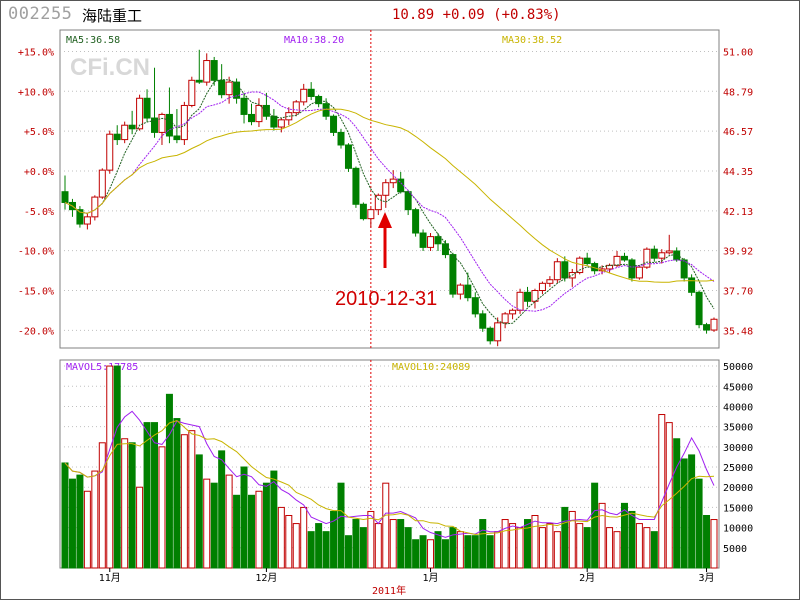 The image size is (800, 600). What do you see at coordinates (738, 92) in the screenshot?
I see `right-price-tick: 48.79` at bounding box center [738, 92].